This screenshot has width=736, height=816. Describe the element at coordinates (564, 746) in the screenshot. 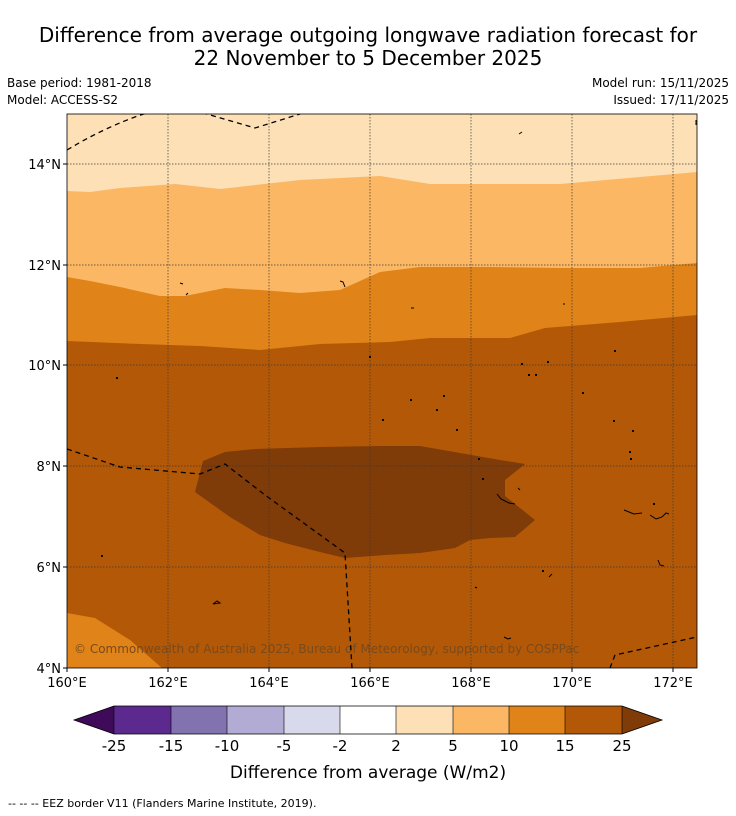

I see `colorbar-tick: 15` at that location.